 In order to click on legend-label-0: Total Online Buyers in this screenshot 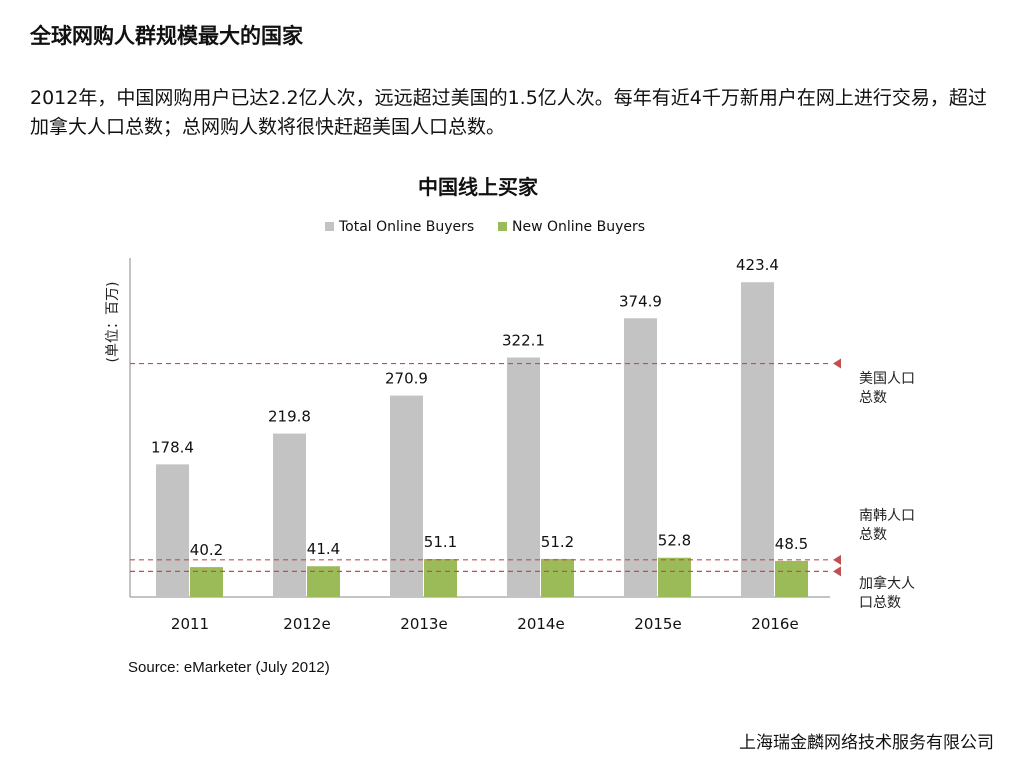, I will do `click(406, 227)`.